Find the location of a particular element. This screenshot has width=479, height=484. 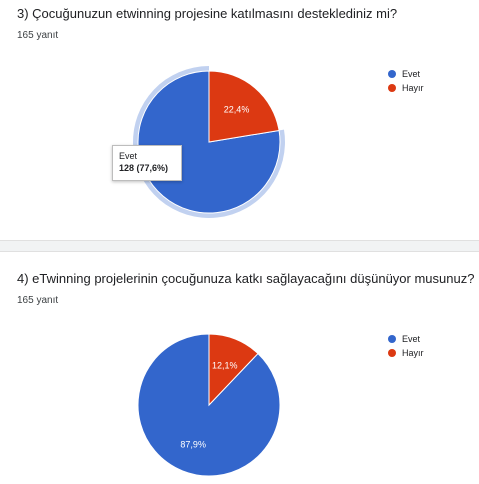

tooltip-label: Evet is located at coordinates (128, 156).